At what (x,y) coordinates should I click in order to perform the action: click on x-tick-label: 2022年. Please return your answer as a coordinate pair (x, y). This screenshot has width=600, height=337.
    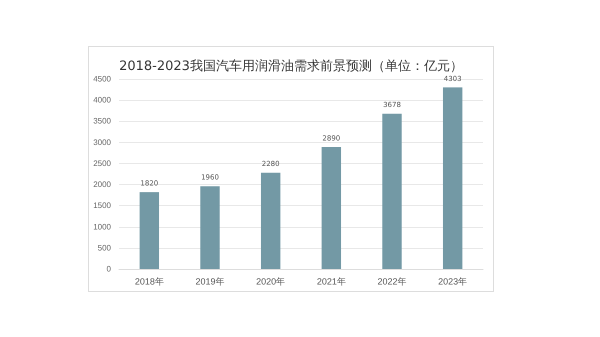
    Looking at the image, I should click on (392, 281).